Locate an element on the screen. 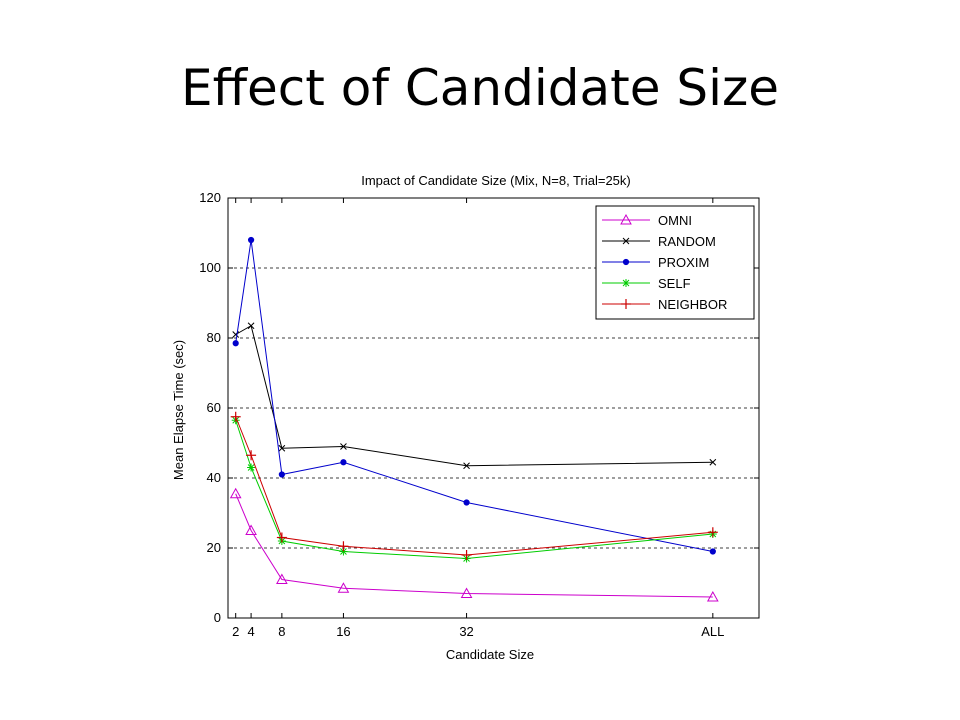 This screenshot has width=960, height=720. series-line-neighbor is located at coordinates (474, 486).